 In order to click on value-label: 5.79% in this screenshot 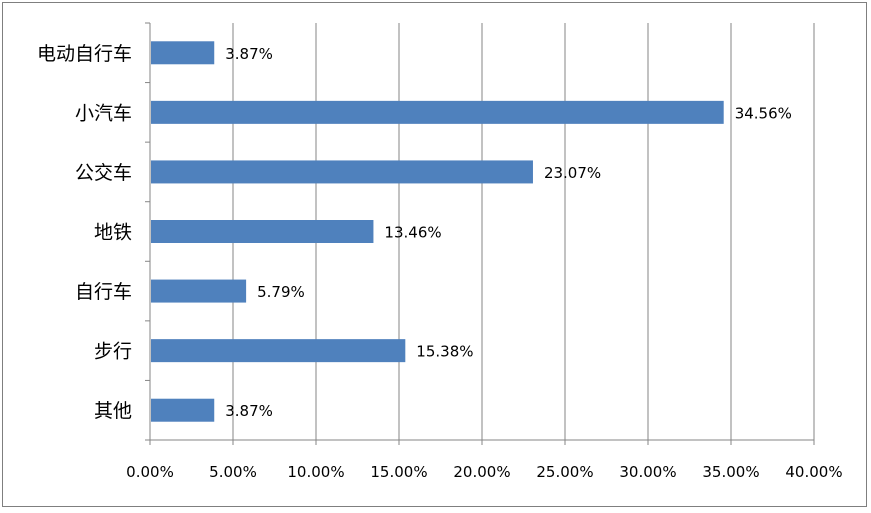, I will do `click(281, 292)`.